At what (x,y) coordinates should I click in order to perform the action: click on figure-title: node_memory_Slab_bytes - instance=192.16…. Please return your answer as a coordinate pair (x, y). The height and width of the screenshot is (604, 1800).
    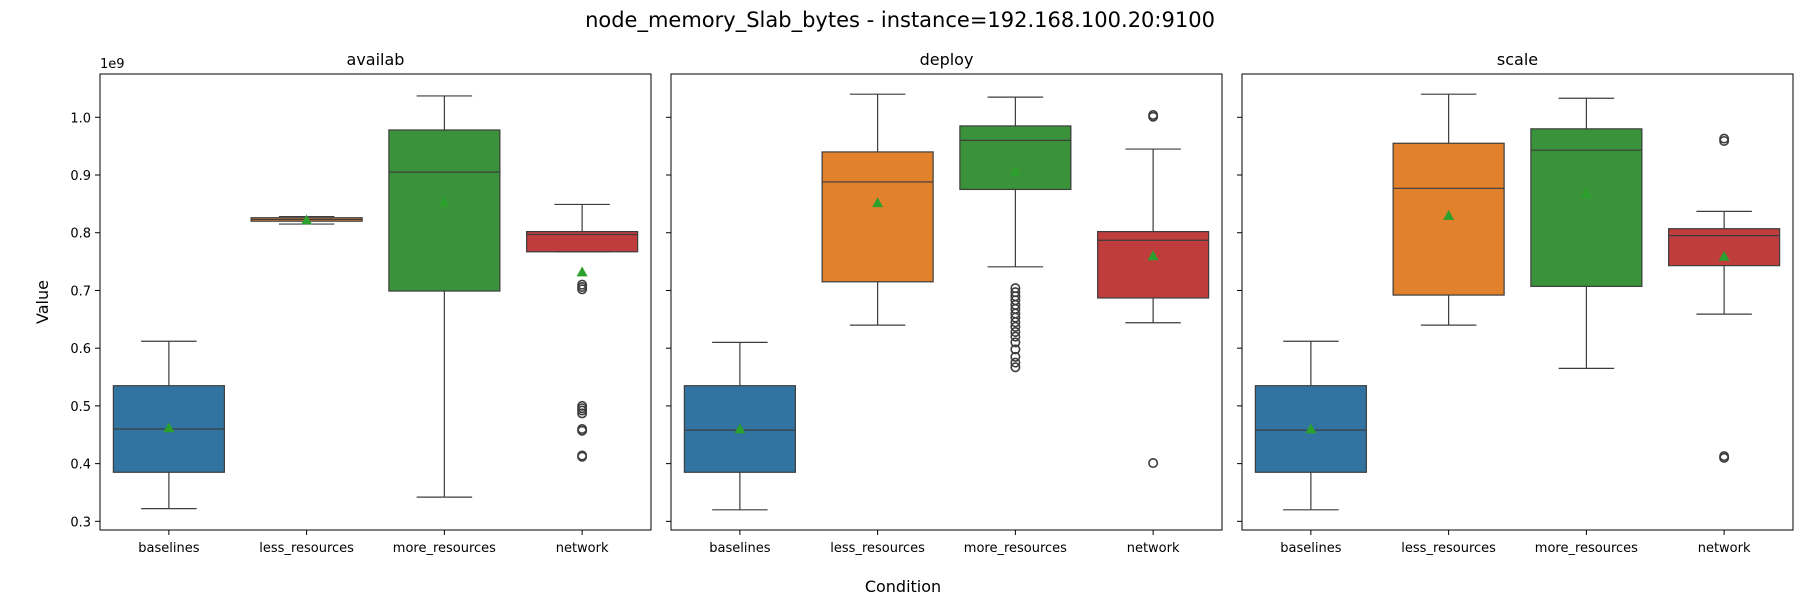
    Looking at the image, I should click on (900, 20).